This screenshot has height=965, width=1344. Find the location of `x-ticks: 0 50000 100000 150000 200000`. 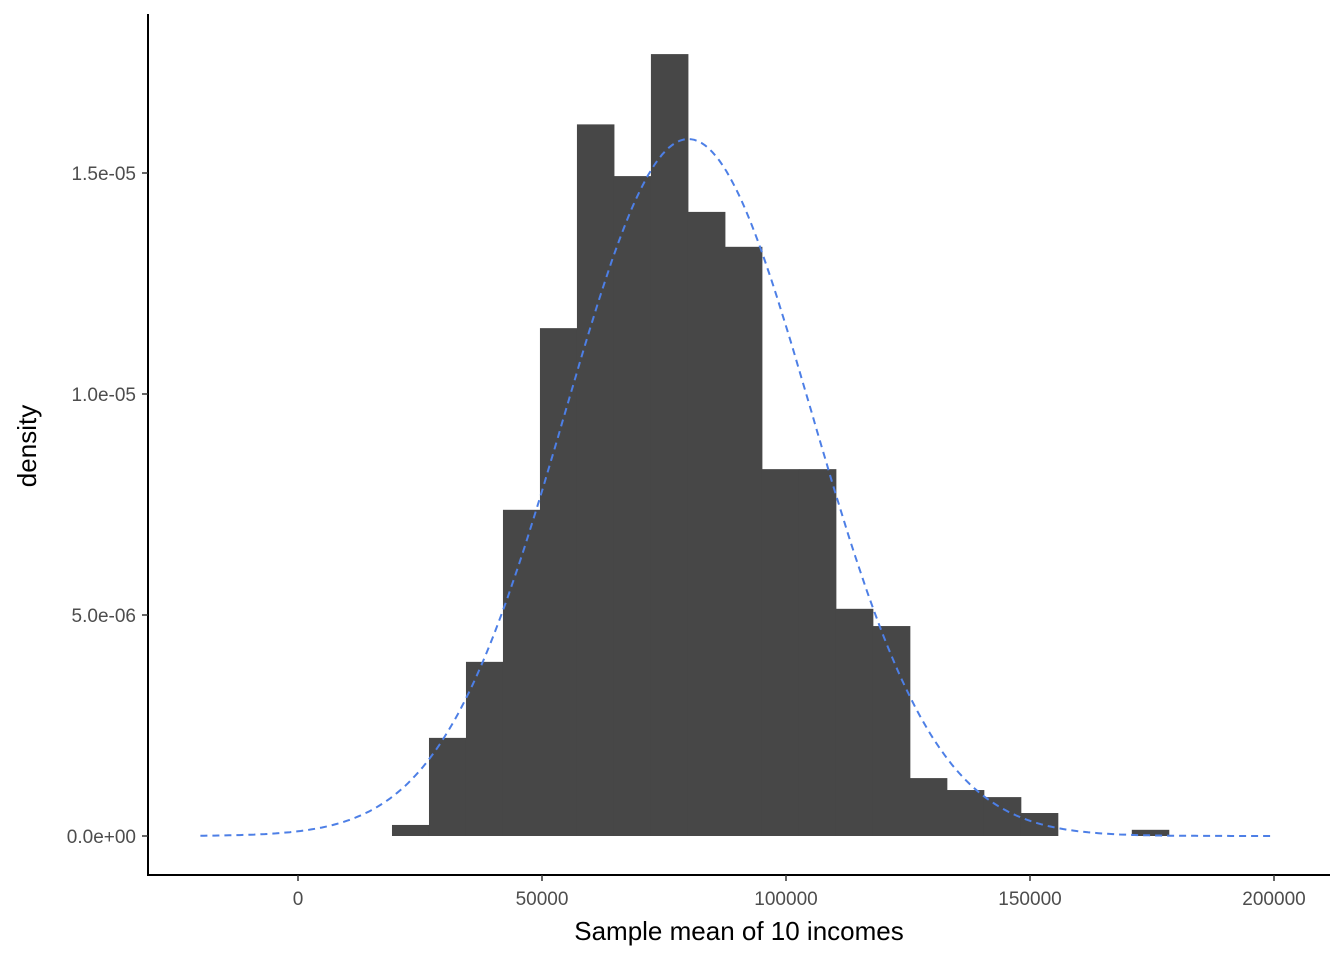

x-ticks: 0 50000 100000 150000 200000 is located at coordinates (799, 892).